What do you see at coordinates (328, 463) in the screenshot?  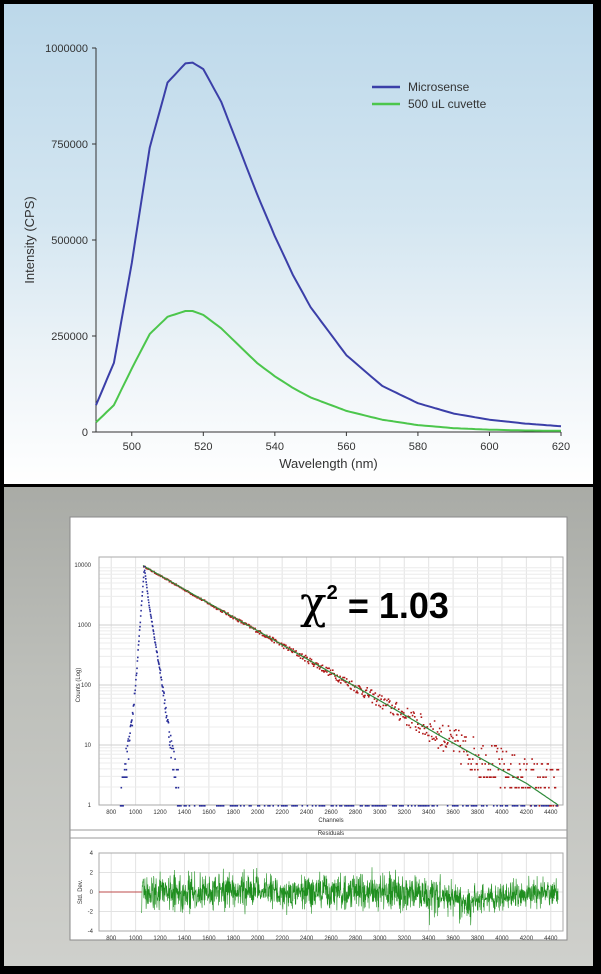 I see `x-axis-label: Wavelength (nm)` at bounding box center [328, 463].